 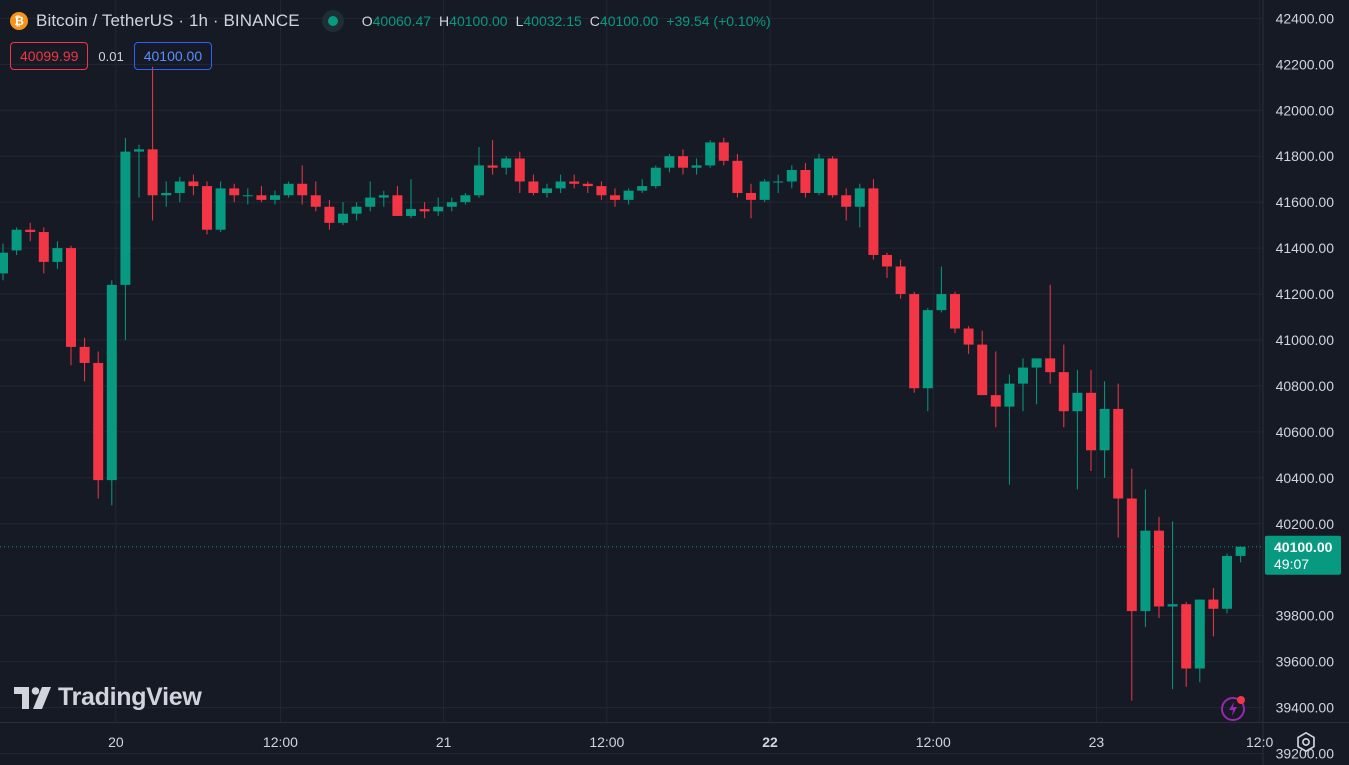 I want to click on buy-button: 40100.00, so click(x=173, y=56).